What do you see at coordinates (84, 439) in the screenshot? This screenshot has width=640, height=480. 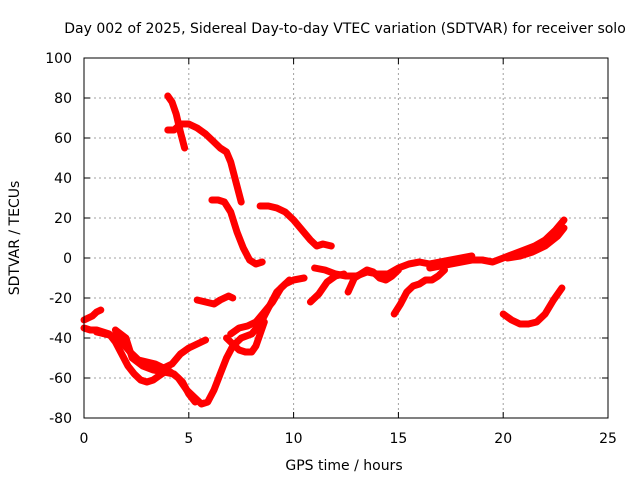 I see `x-tick-label: 0` at bounding box center [84, 439].